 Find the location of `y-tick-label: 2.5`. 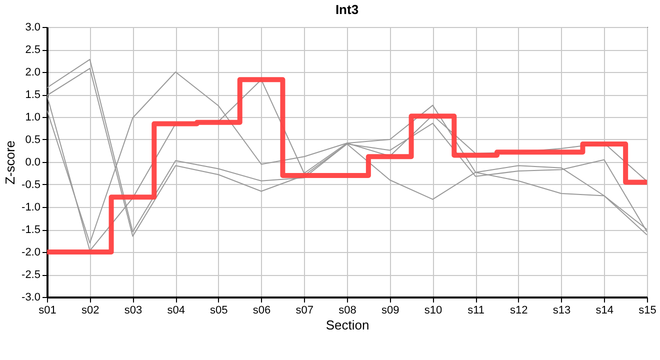

y-tick-label: 2.5 is located at coordinates (32, 50).